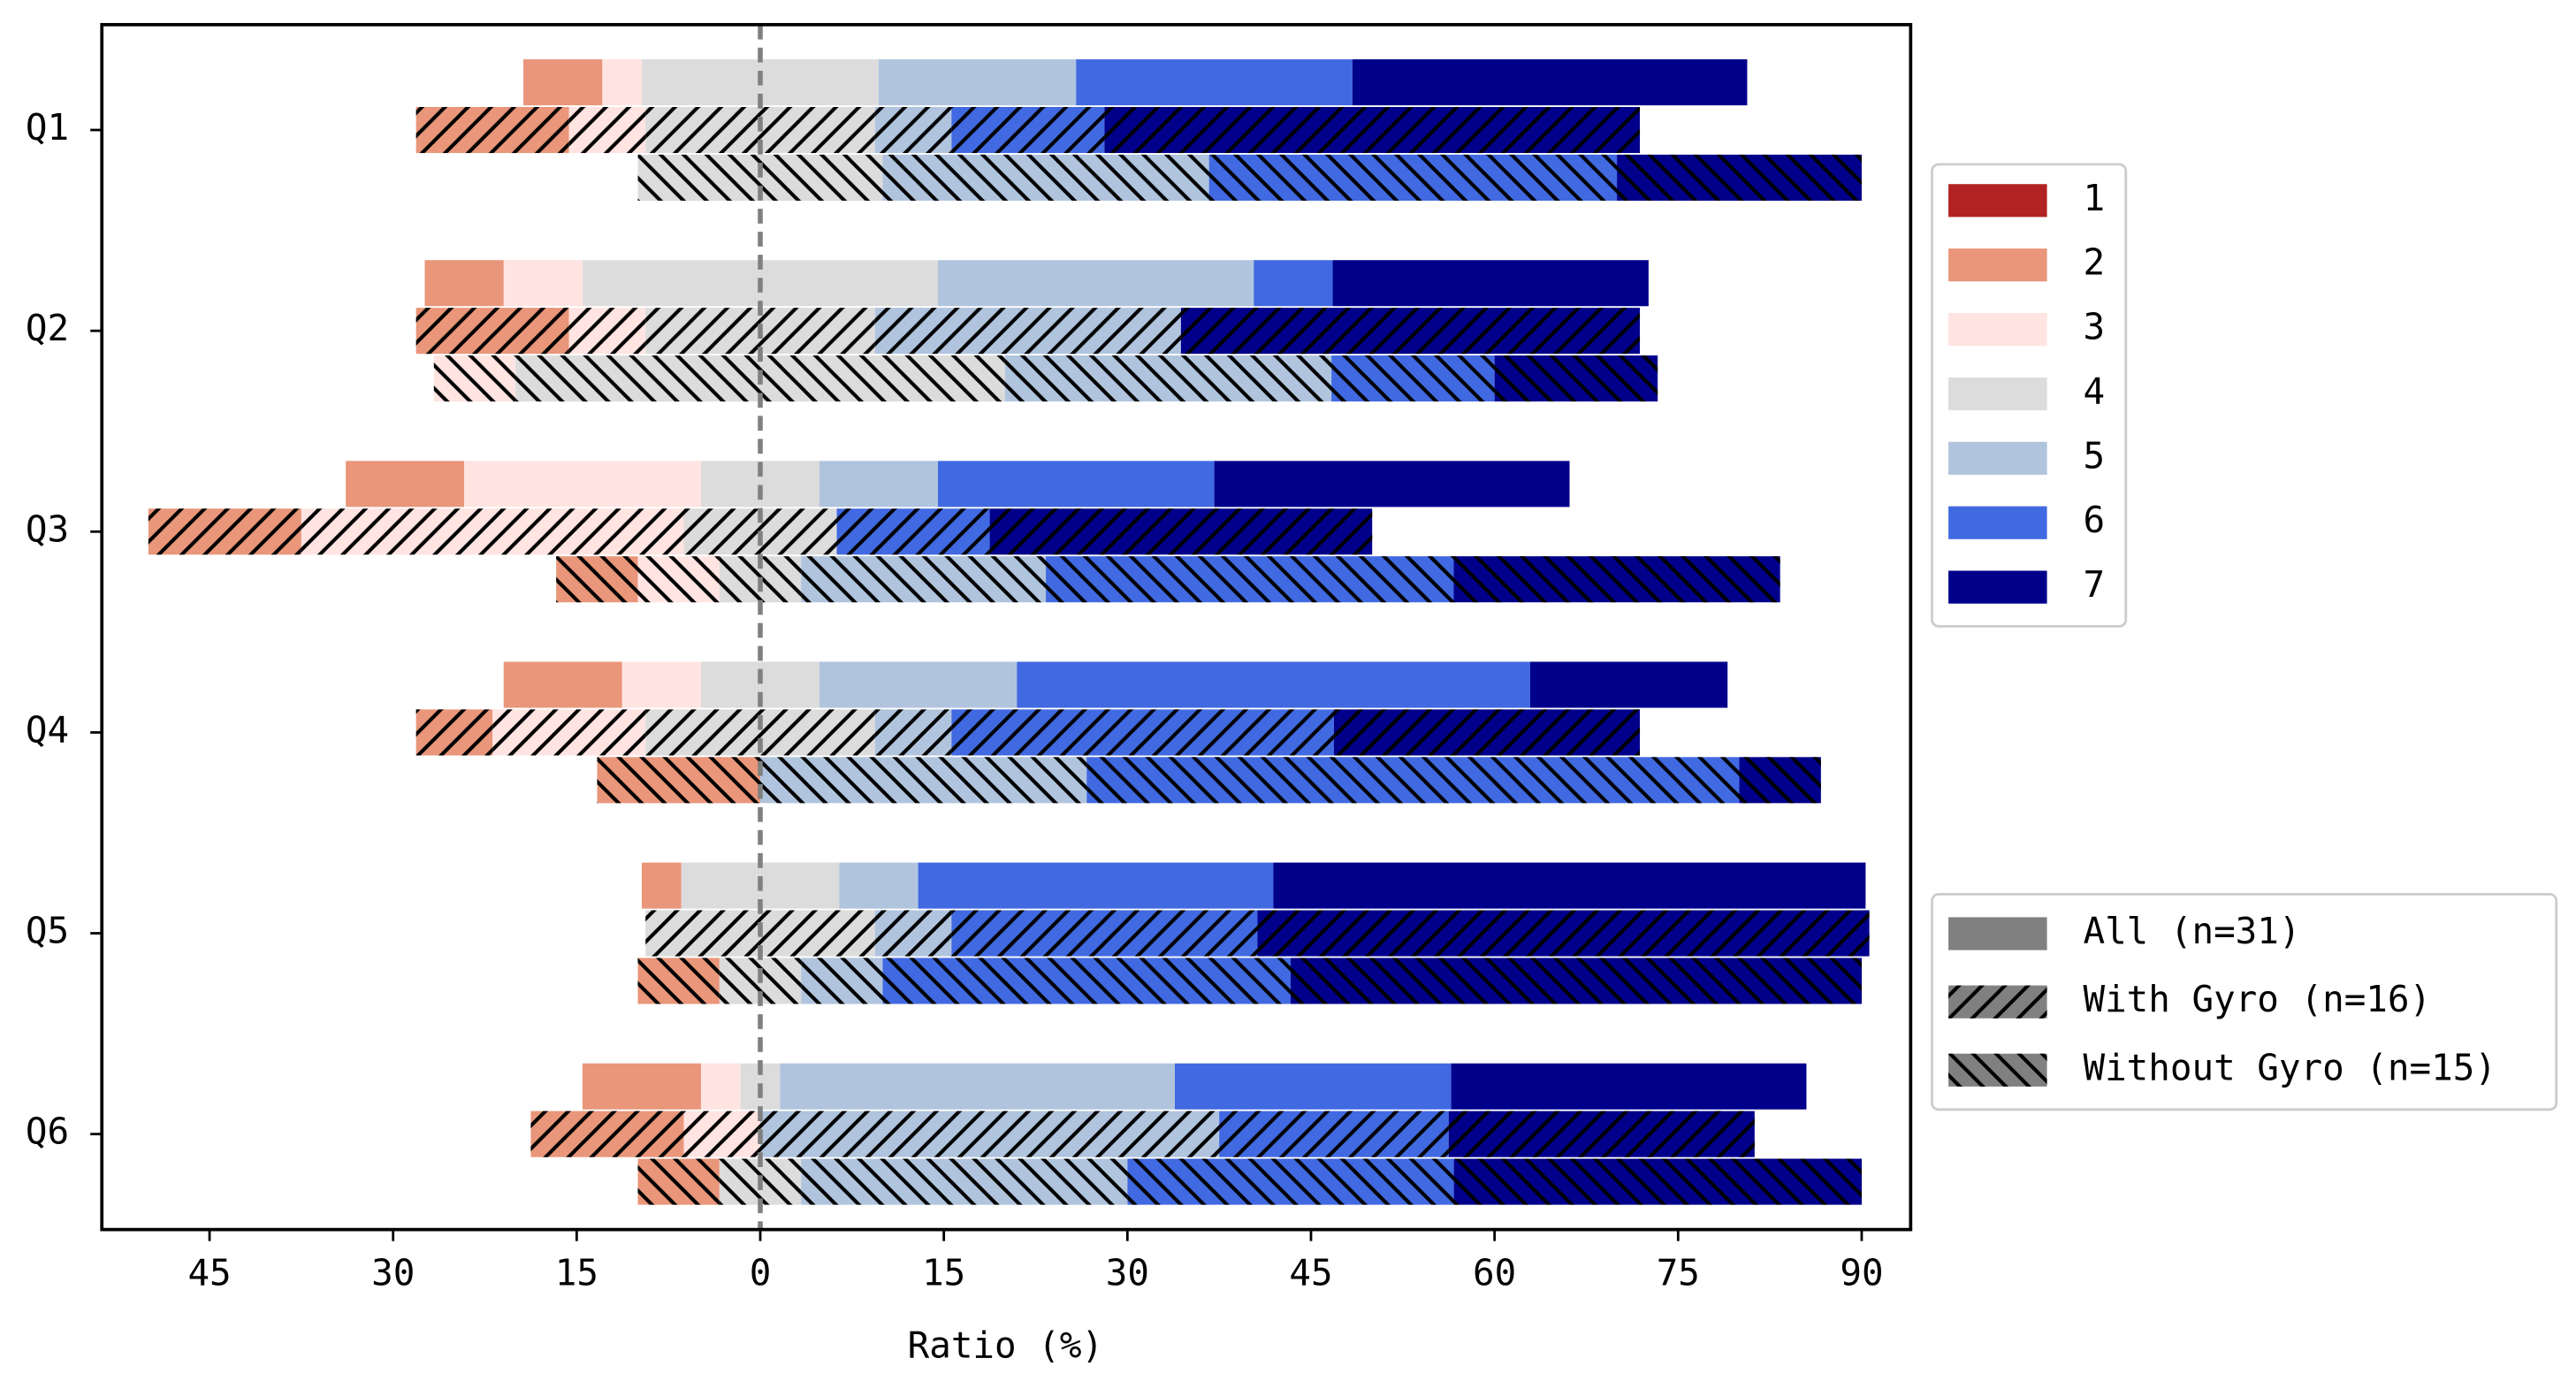 This screenshot has width=2576, height=1389. Describe the element at coordinates (2094, 456) in the screenshot. I see `legend-label: 5` at that location.